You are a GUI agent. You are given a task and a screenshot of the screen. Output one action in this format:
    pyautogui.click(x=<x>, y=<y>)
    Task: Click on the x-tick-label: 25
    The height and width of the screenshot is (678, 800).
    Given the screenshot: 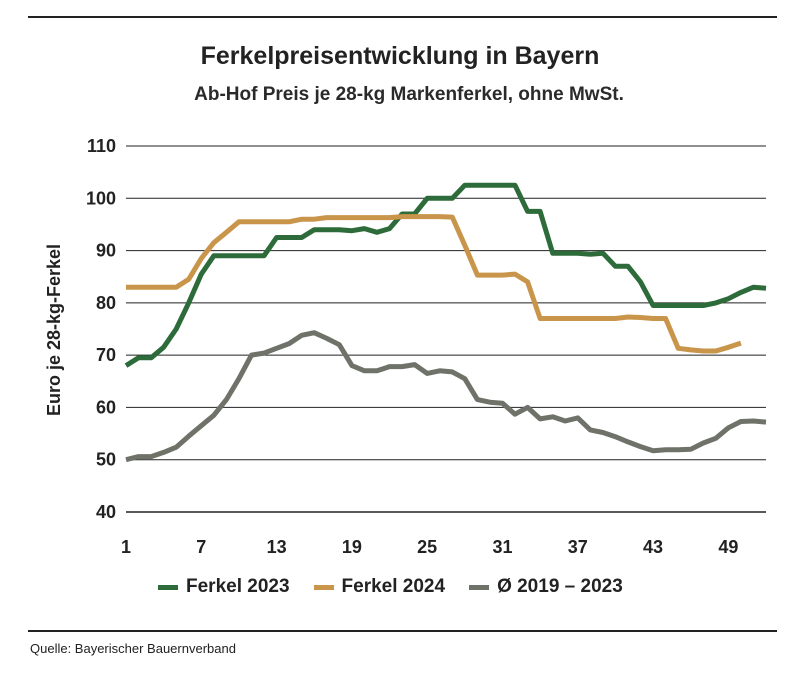 What is the action you would take?
    pyautogui.click(x=427, y=547)
    